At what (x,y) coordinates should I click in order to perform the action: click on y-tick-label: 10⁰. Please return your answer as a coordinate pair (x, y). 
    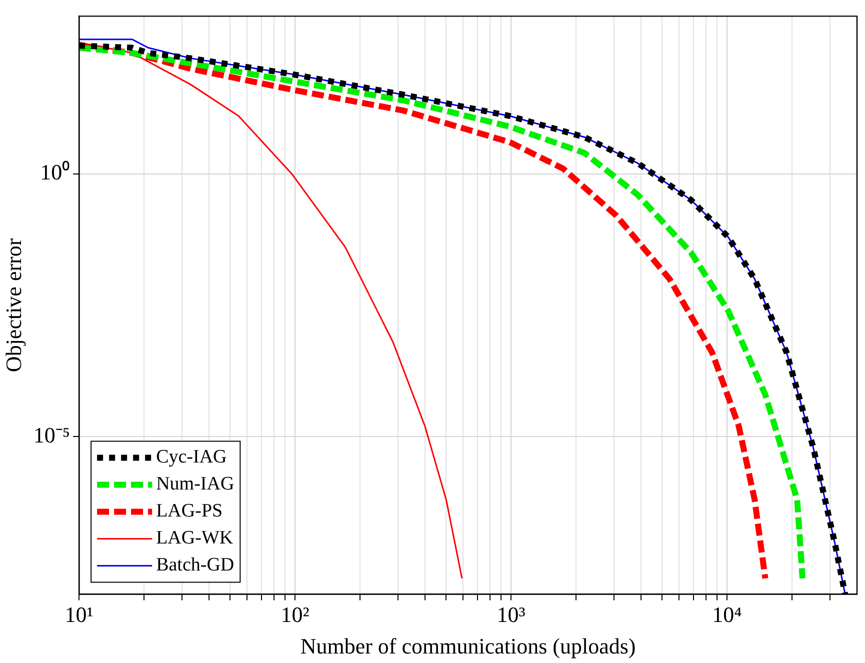
    Looking at the image, I should click on (55, 172).